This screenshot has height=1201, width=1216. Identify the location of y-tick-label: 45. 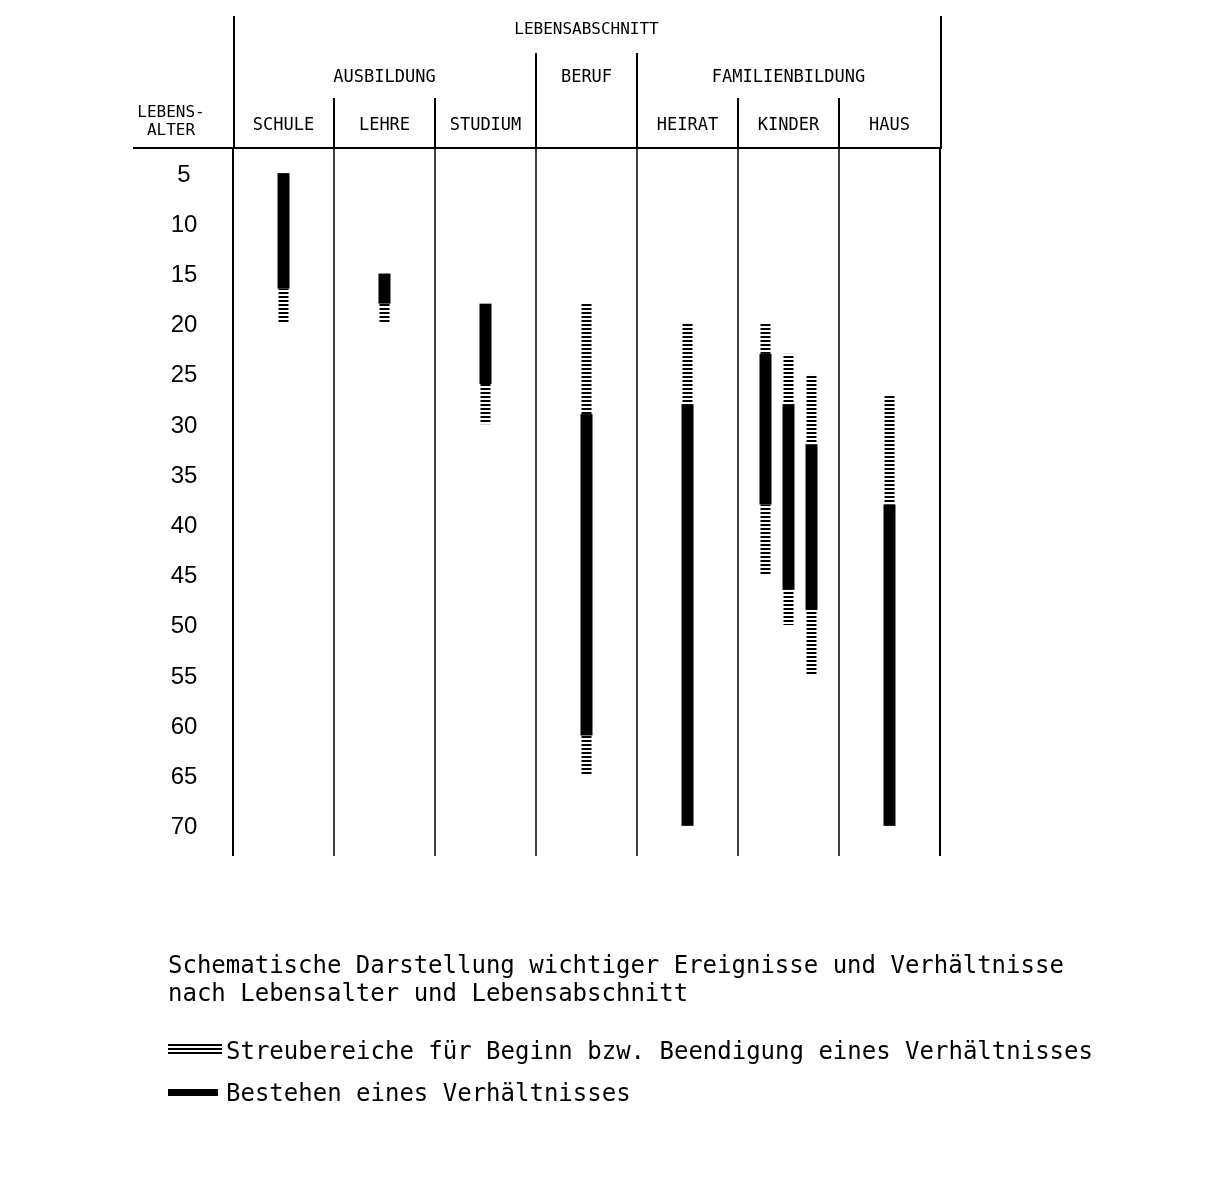
(184, 575).